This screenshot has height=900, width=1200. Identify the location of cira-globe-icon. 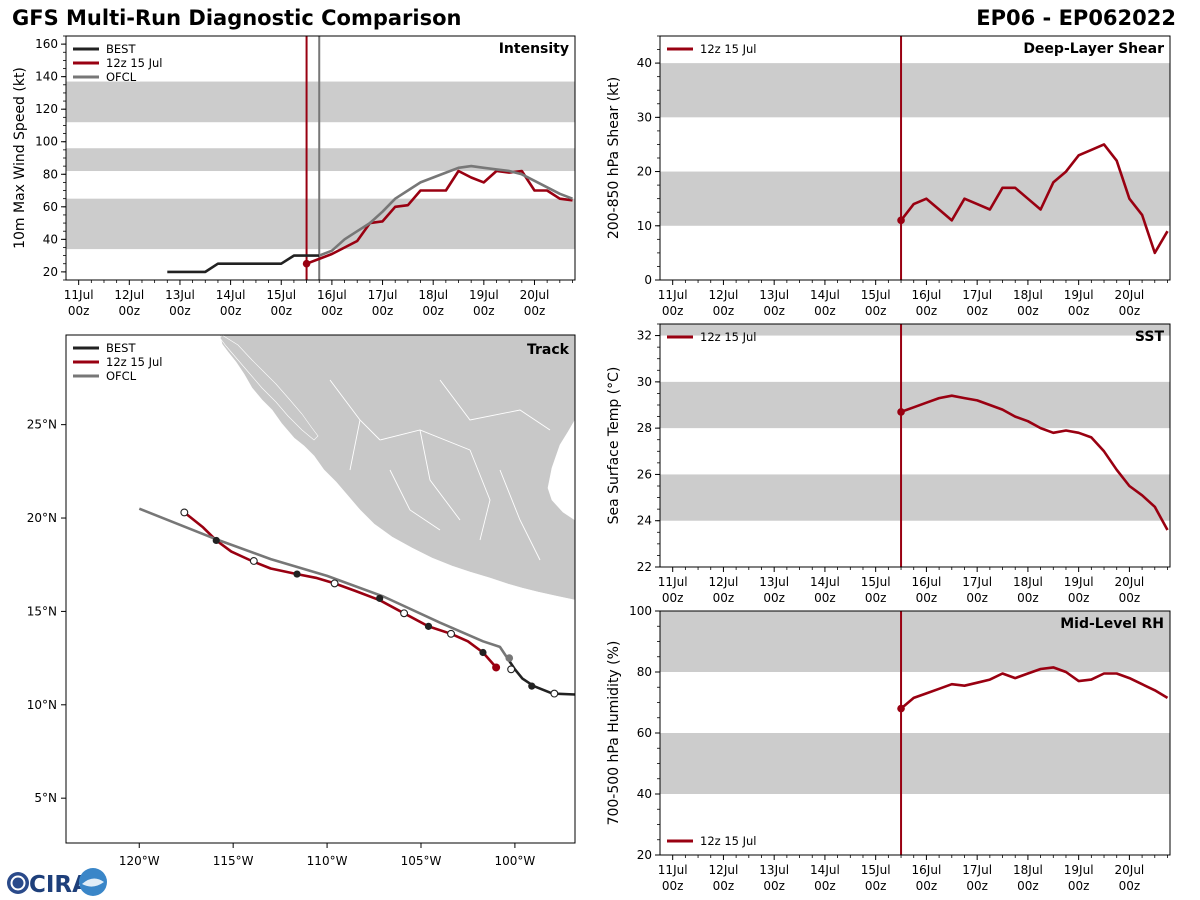
(18, 883).